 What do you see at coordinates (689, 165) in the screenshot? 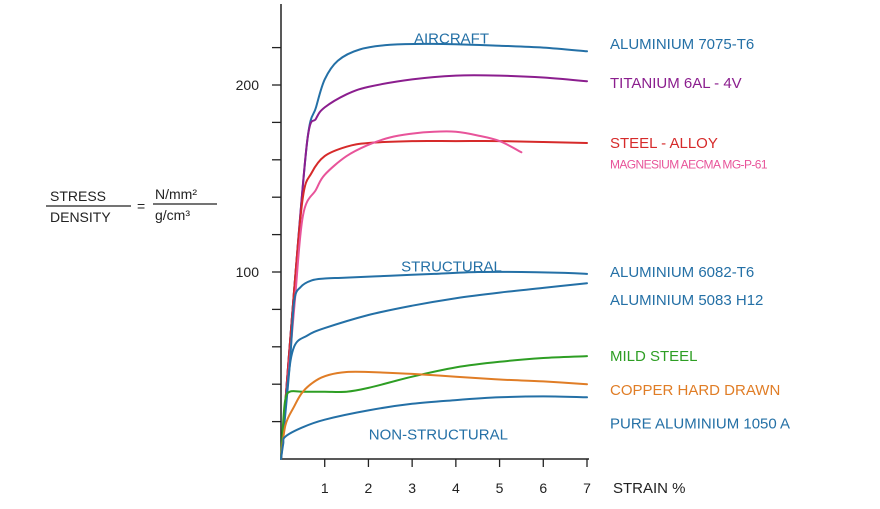
I see `legend-label-magnesium-aecma-mg-p-61: MAGNESIUM AECMA MG-P-61` at bounding box center [689, 165].